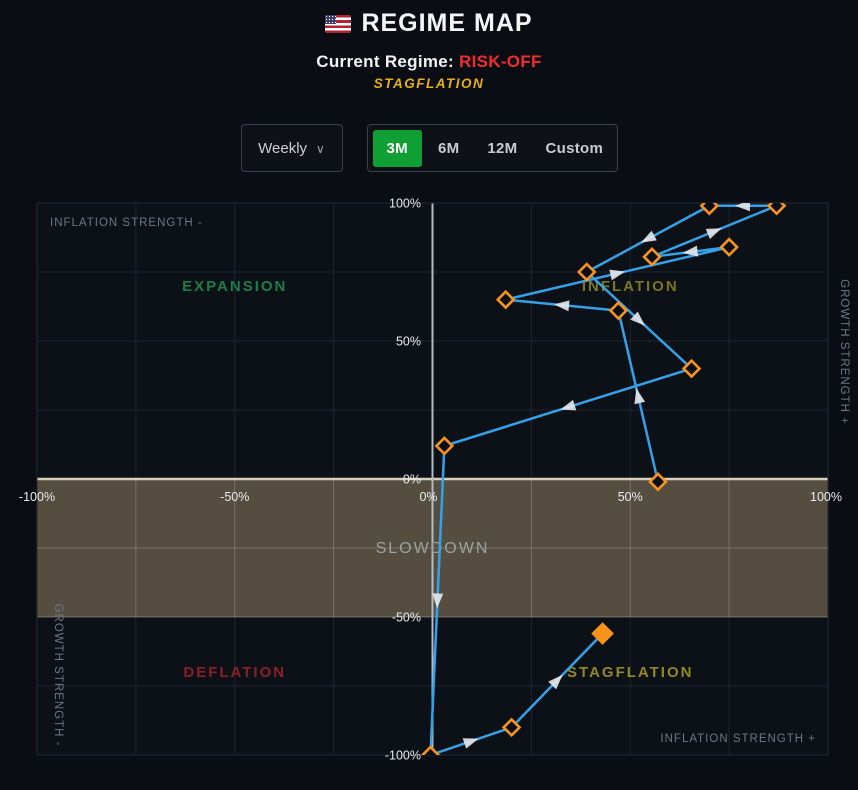 The image size is (858, 790). Describe the element at coordinates (738, 739) in the screenshot. I see `axis-label-bottom-right: INFLATION STRENGTH +` at that location.